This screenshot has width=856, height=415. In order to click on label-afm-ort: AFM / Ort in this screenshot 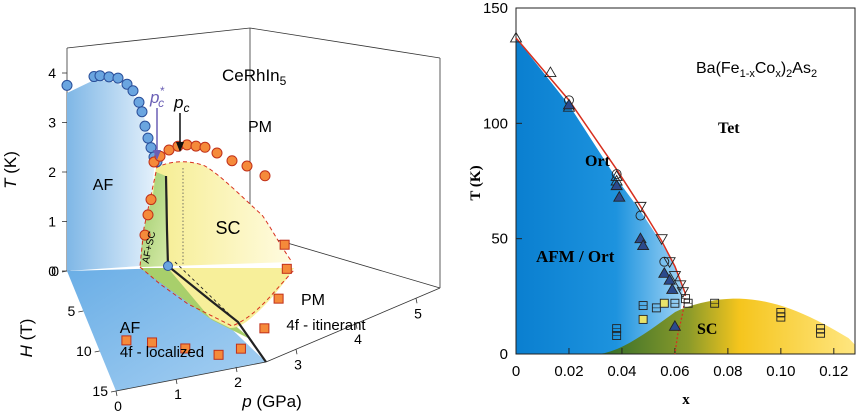, I will do `click(575, 256)`.